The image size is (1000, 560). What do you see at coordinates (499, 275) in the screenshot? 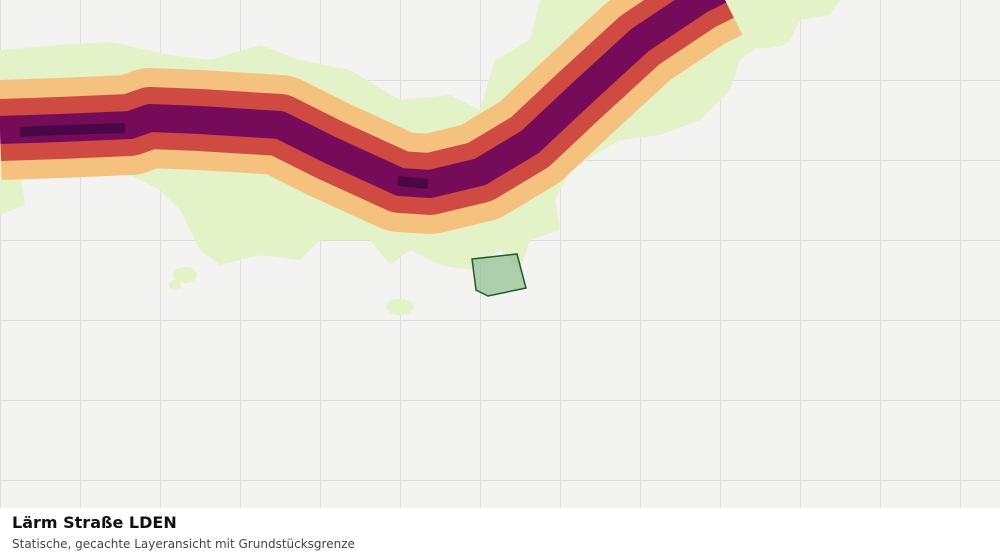
I see `parcel-boundary` at bounding box center [499, 275].